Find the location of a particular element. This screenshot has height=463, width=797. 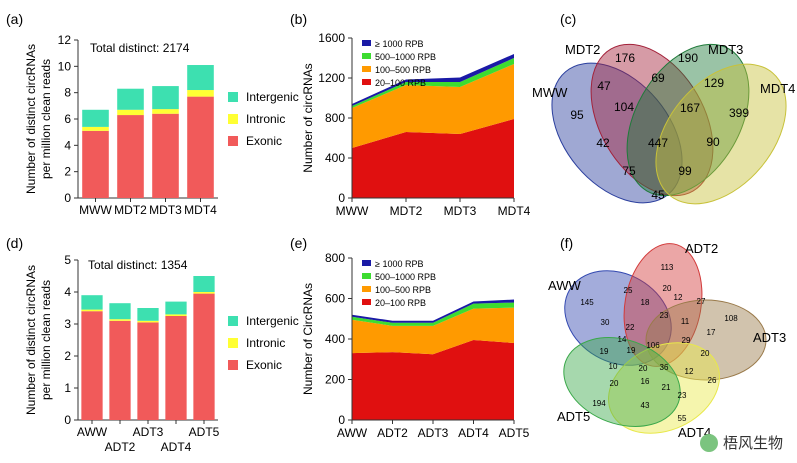

y-tick-label: 1600 is located at coordinates (331, 38).